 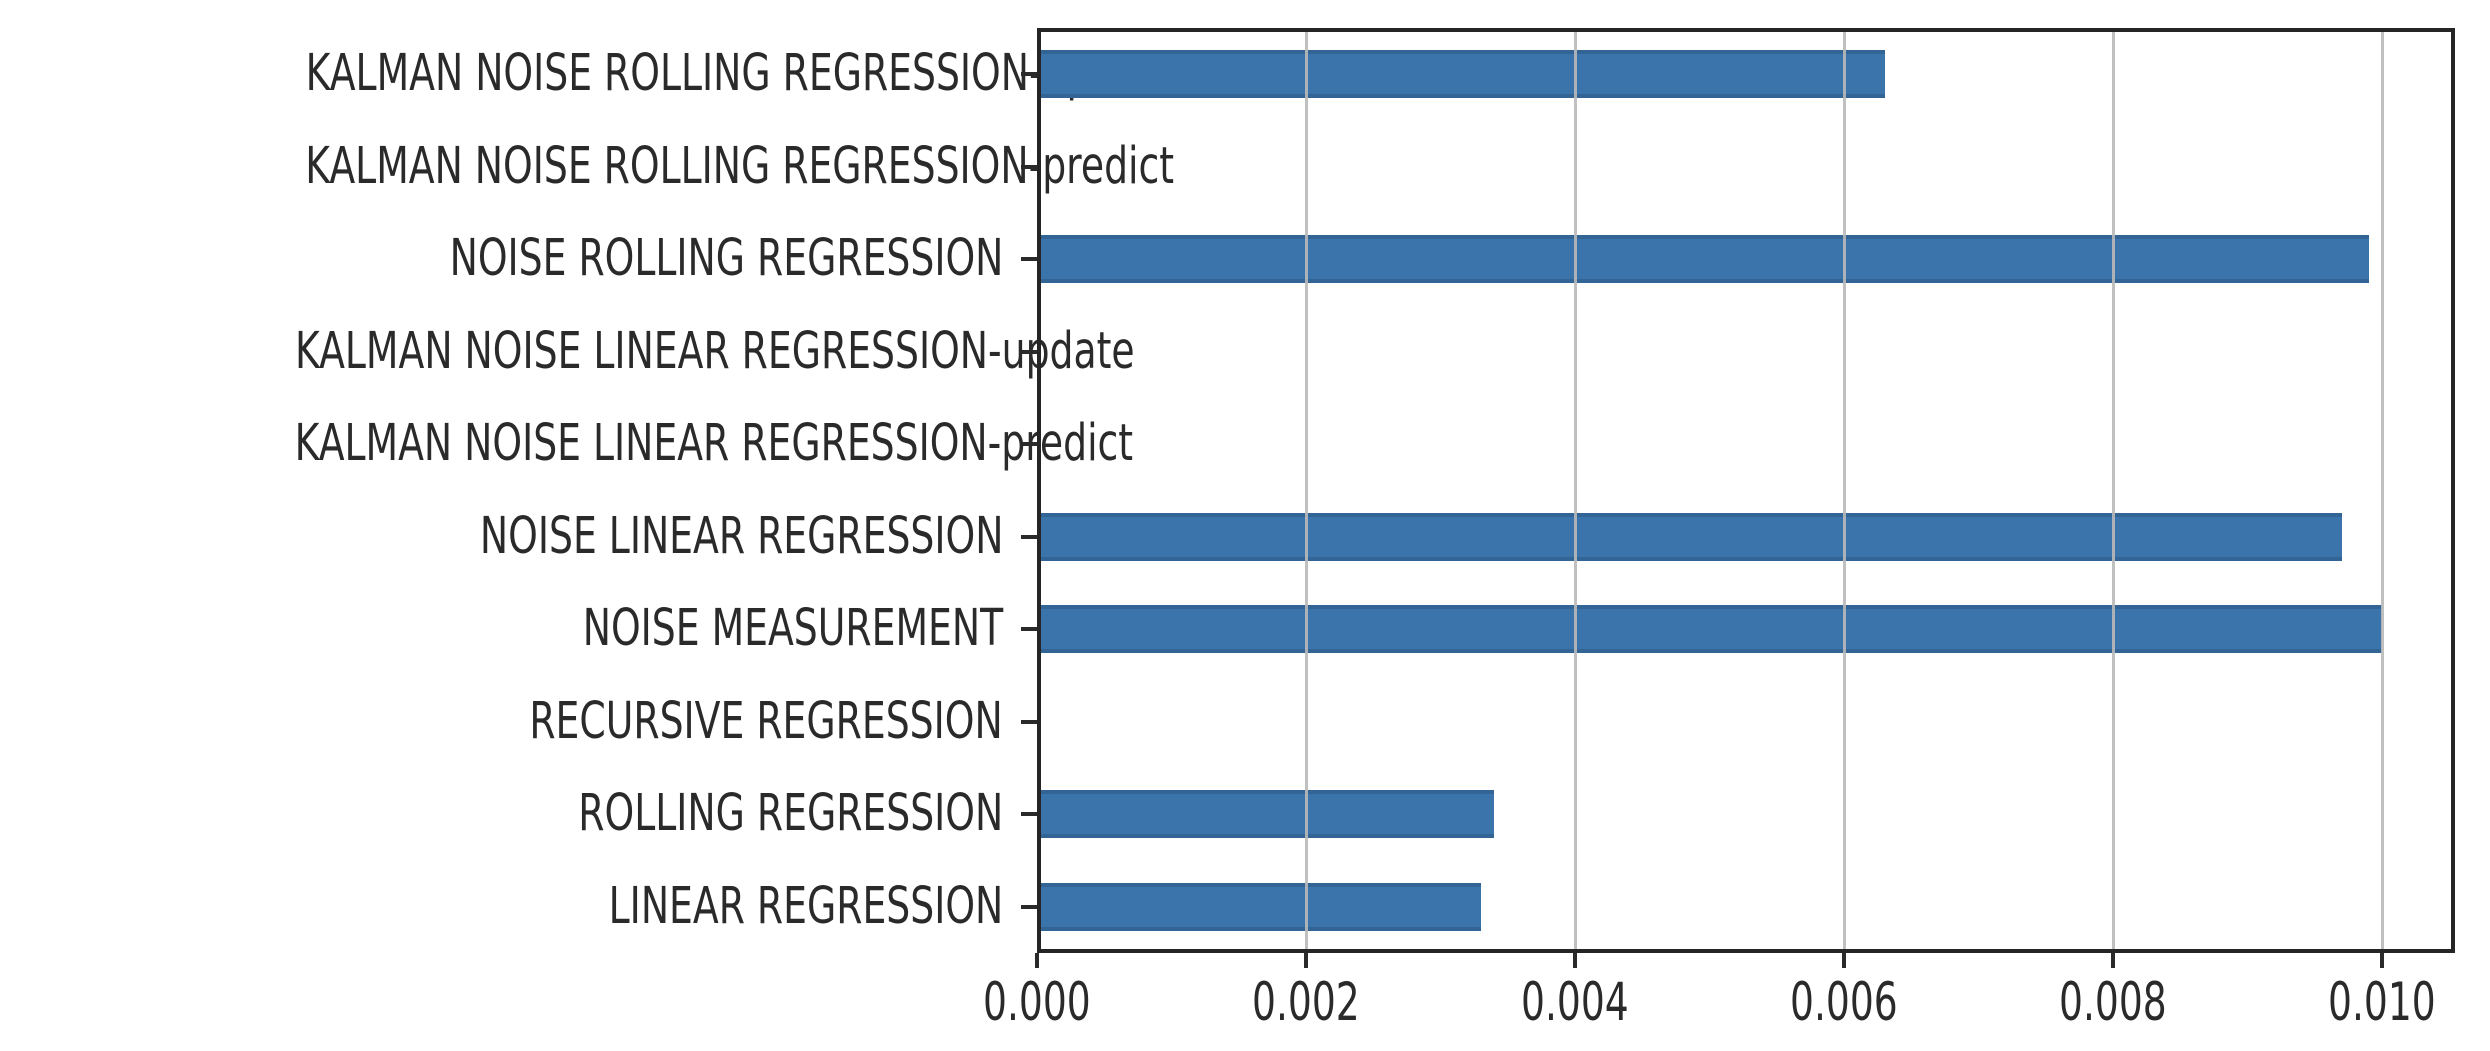 What do you see at coordinates (1844, 490) in the screenshot?
I see `gridline-0.006` at bounding box center [1844, 490].